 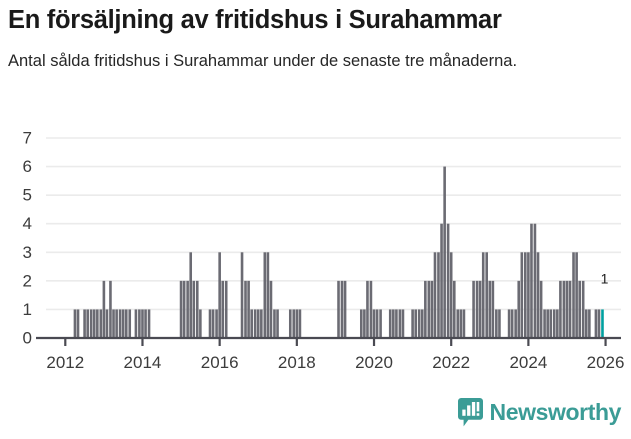 What do you see at coordinates (539, 412) in the screenshot?
I see `newsworthy-logo: Newsworthy` at bounding box center [539, 412].